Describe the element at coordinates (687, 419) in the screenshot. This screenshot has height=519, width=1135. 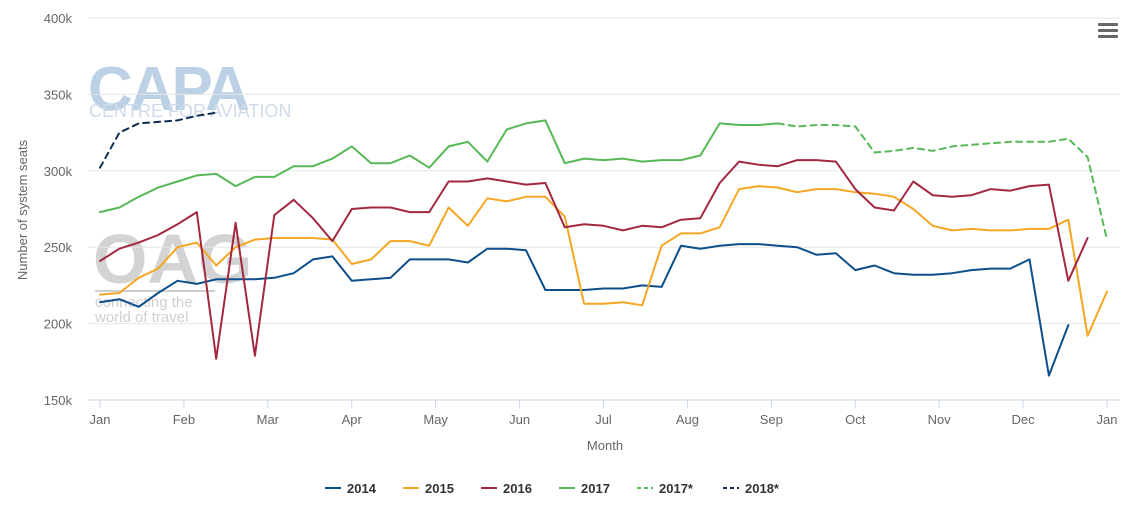
I see `x-tick-label: Aug` at that location.